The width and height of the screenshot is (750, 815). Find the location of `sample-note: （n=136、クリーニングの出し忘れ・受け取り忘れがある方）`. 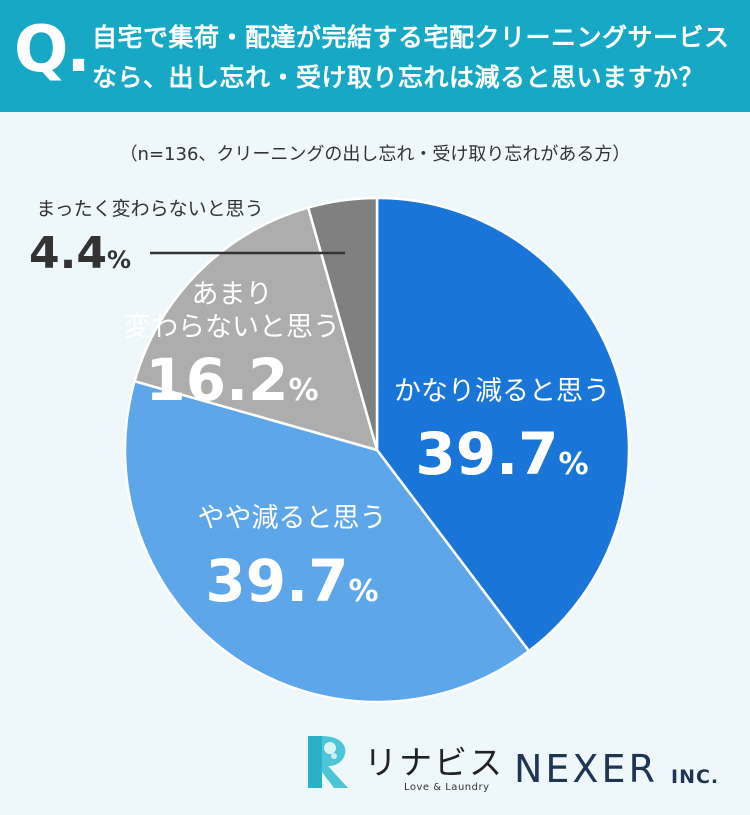

sample-note: （n=136、クリーニングの出し忘れ・受け取り忘れがある方） is located at coordinates (375, 154).